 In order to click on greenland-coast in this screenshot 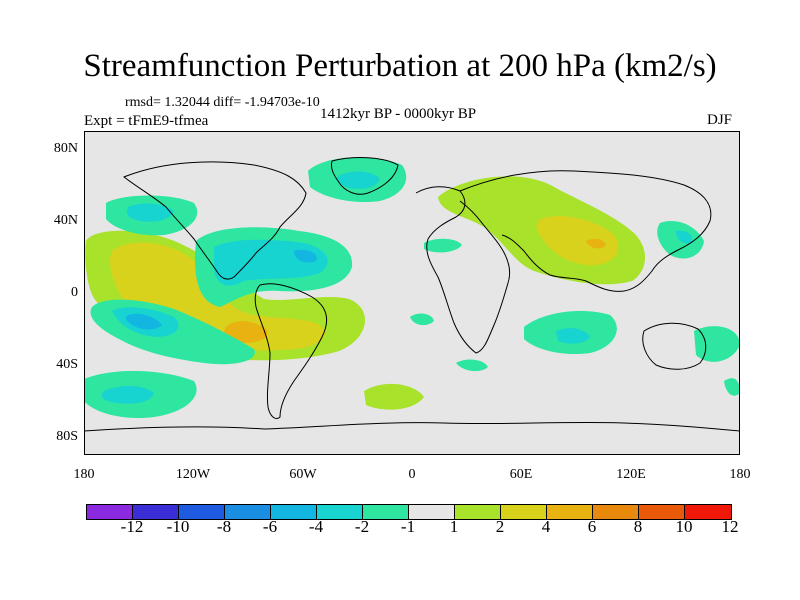, I will do `click(365, 176)`.